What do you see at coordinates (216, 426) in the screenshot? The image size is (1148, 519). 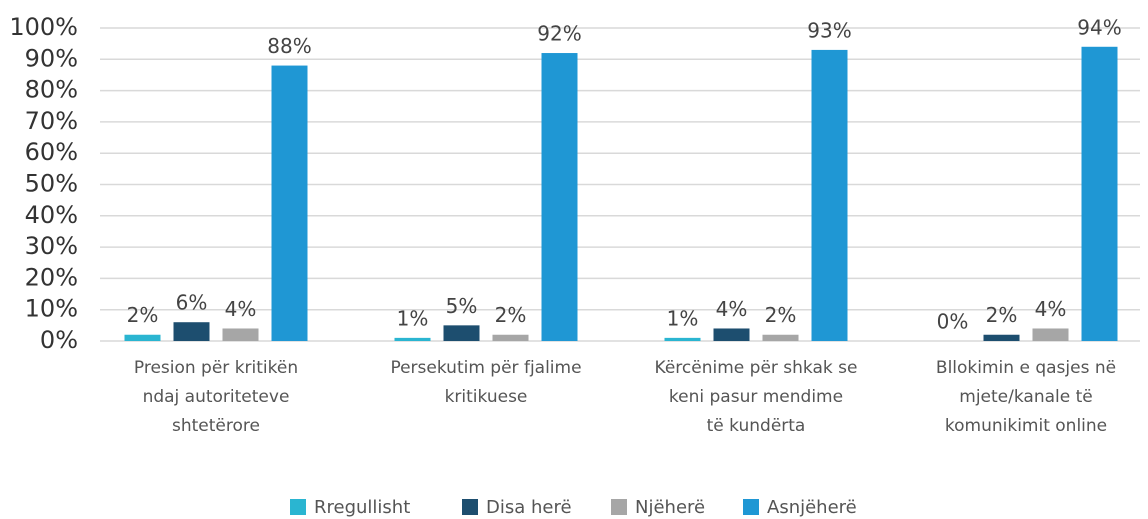 I see `x-tick-label: shtetërore` at bounding box center [216, 426].